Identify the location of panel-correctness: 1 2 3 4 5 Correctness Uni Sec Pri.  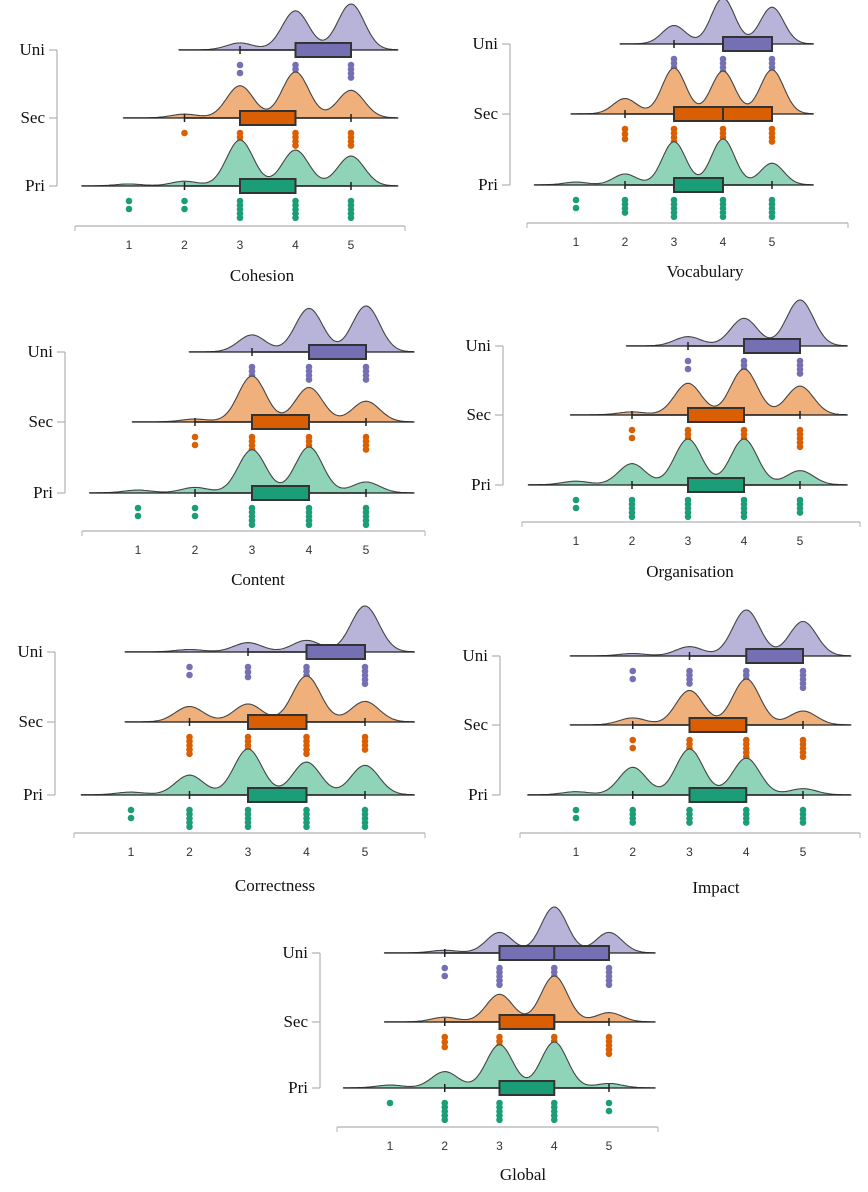
(222, 750).